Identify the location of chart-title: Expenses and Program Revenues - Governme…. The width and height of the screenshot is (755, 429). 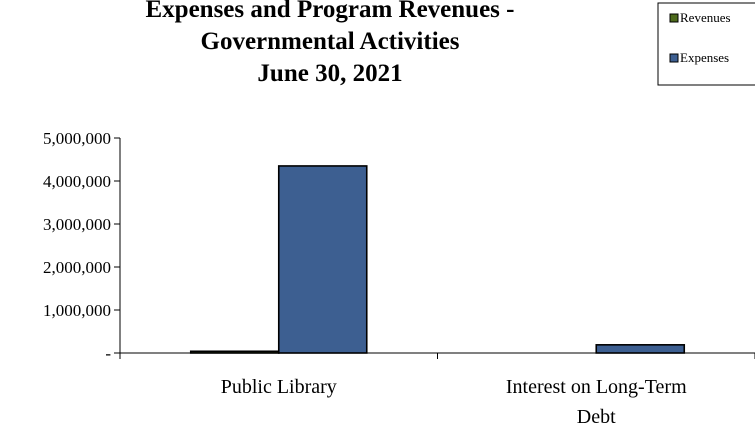
(330, 43).